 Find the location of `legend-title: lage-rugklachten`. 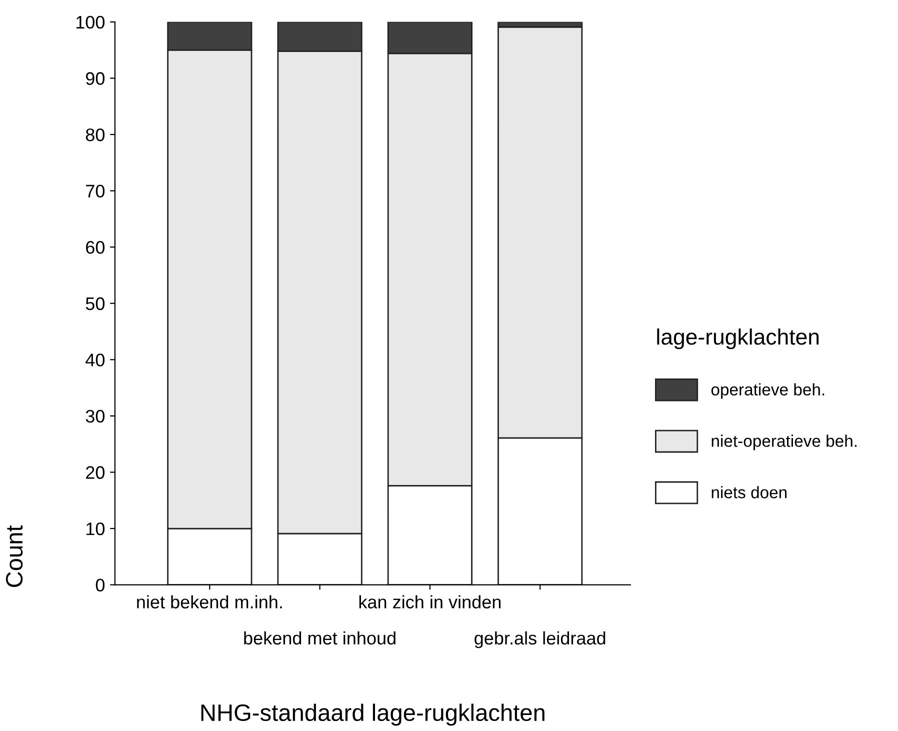

legend-title: lage-rugklachten is located at coordinates (738, 339).